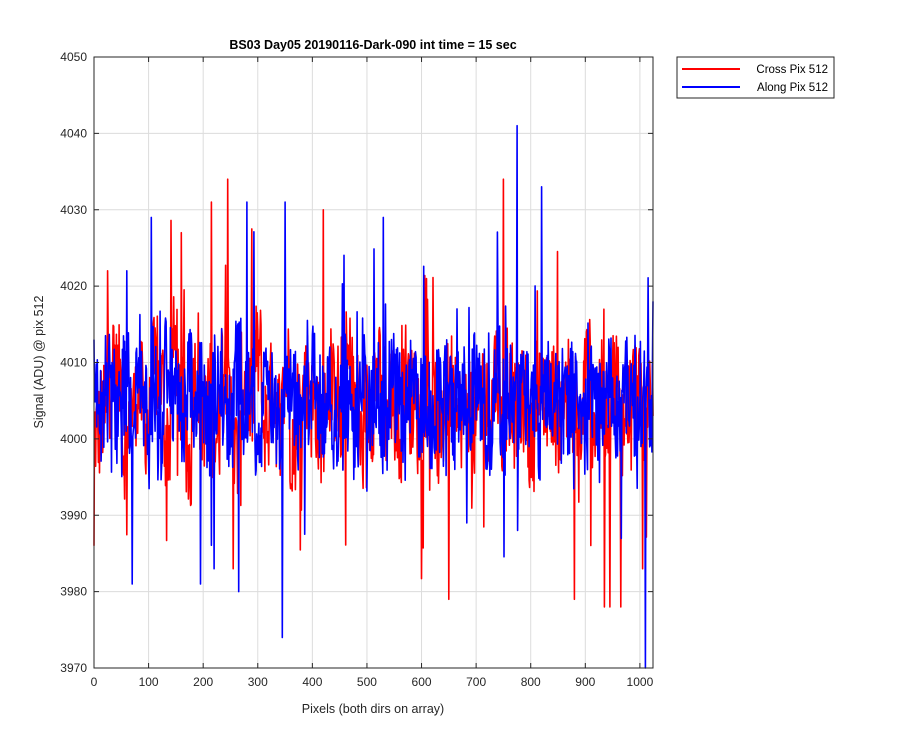  Describe the element at coordinates (73, 210) in the screenshot. I see `y-tick-label: 4030` at that location.